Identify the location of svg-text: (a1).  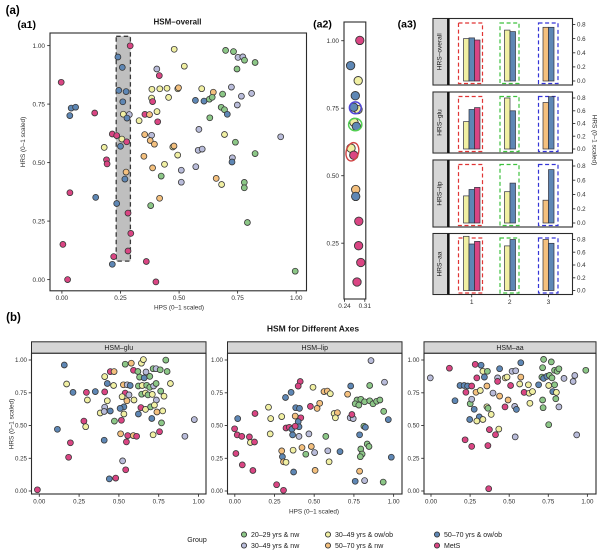
(26, 25).